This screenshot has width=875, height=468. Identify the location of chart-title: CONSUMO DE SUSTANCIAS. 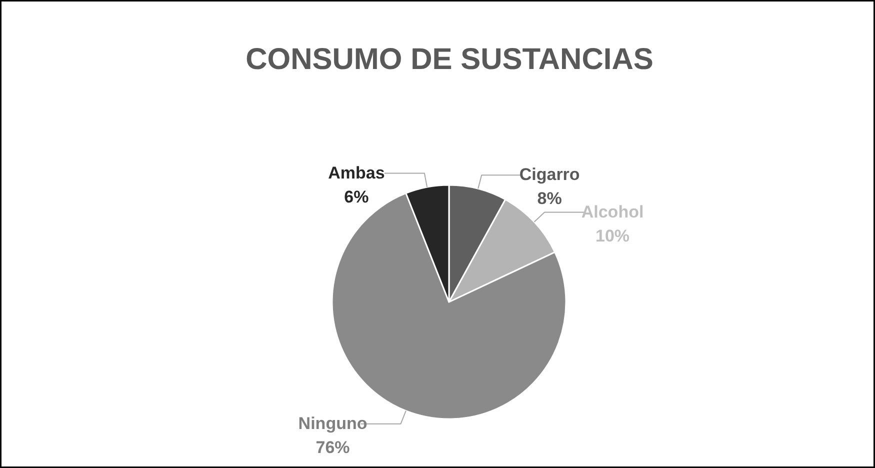
(450, 59).